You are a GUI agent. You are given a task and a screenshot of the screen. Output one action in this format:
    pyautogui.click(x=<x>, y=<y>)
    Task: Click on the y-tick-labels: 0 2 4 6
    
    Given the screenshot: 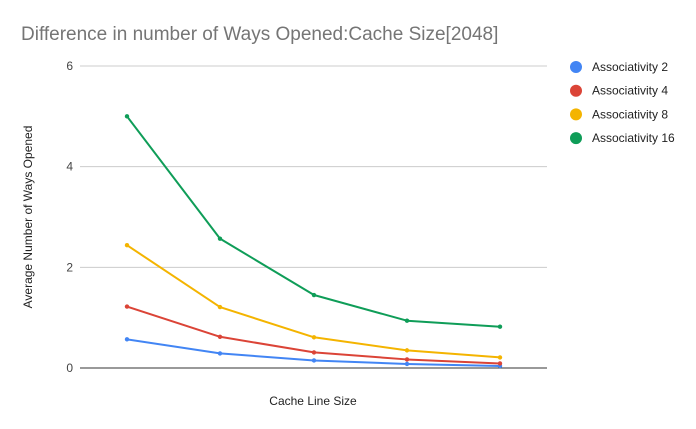 What is the action you would take?
    pyautogui.click(x=69, y=217)
    